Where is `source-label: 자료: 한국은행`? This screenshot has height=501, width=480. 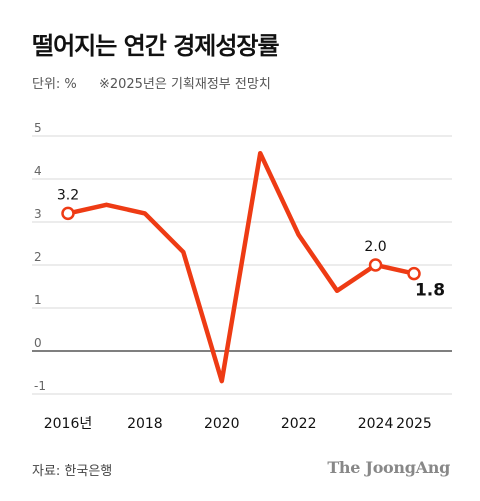
source-label: 자료: 한국은행 is located at coordinates (72, 471).